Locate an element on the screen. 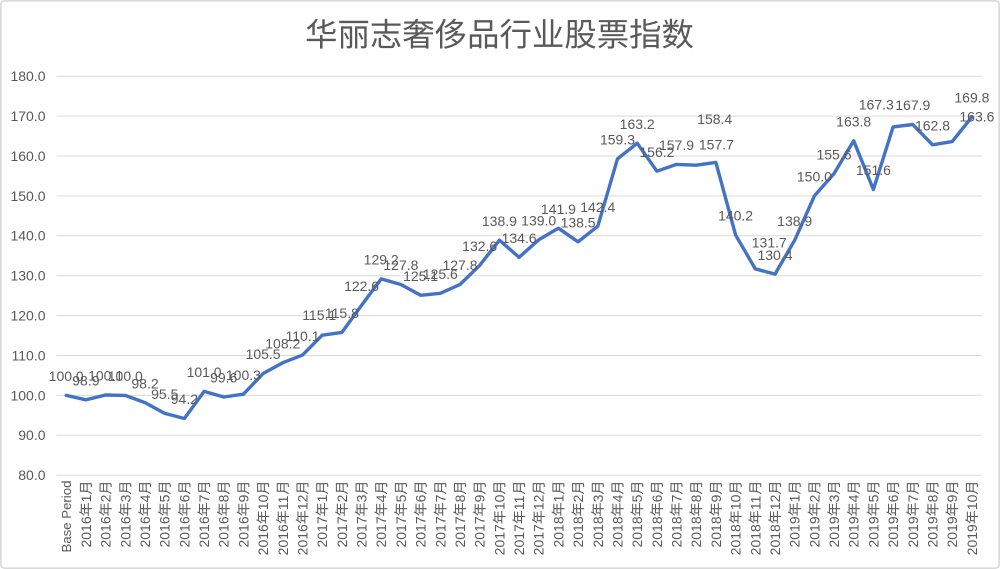 The height and width of the screenshot is (569, 1000). svg-text: 101.0 is located at coordinates (204, 372).